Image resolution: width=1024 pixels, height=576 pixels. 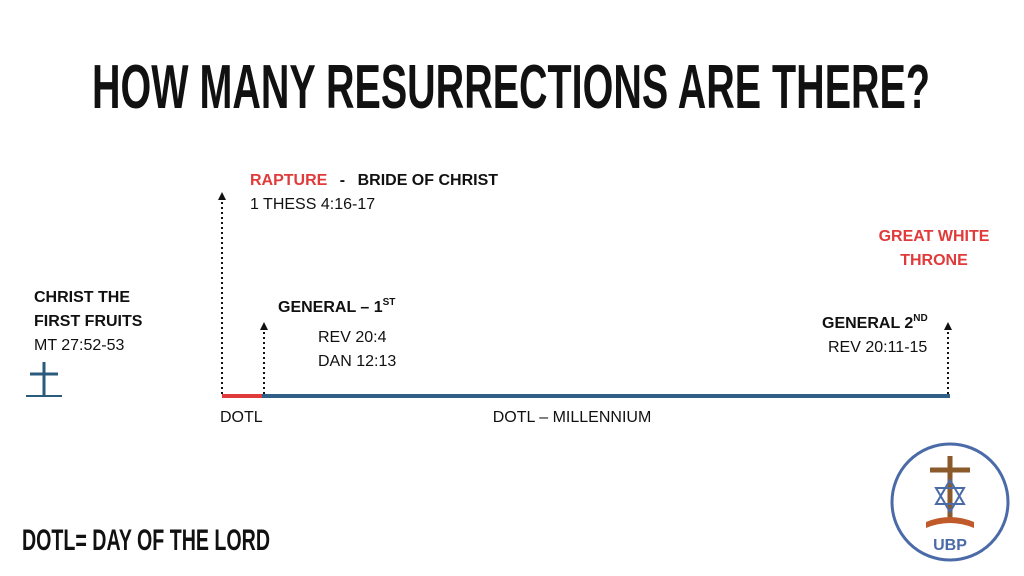 I want to click on christ-ref: MT 27:52-53, so click(x=79, y=345).